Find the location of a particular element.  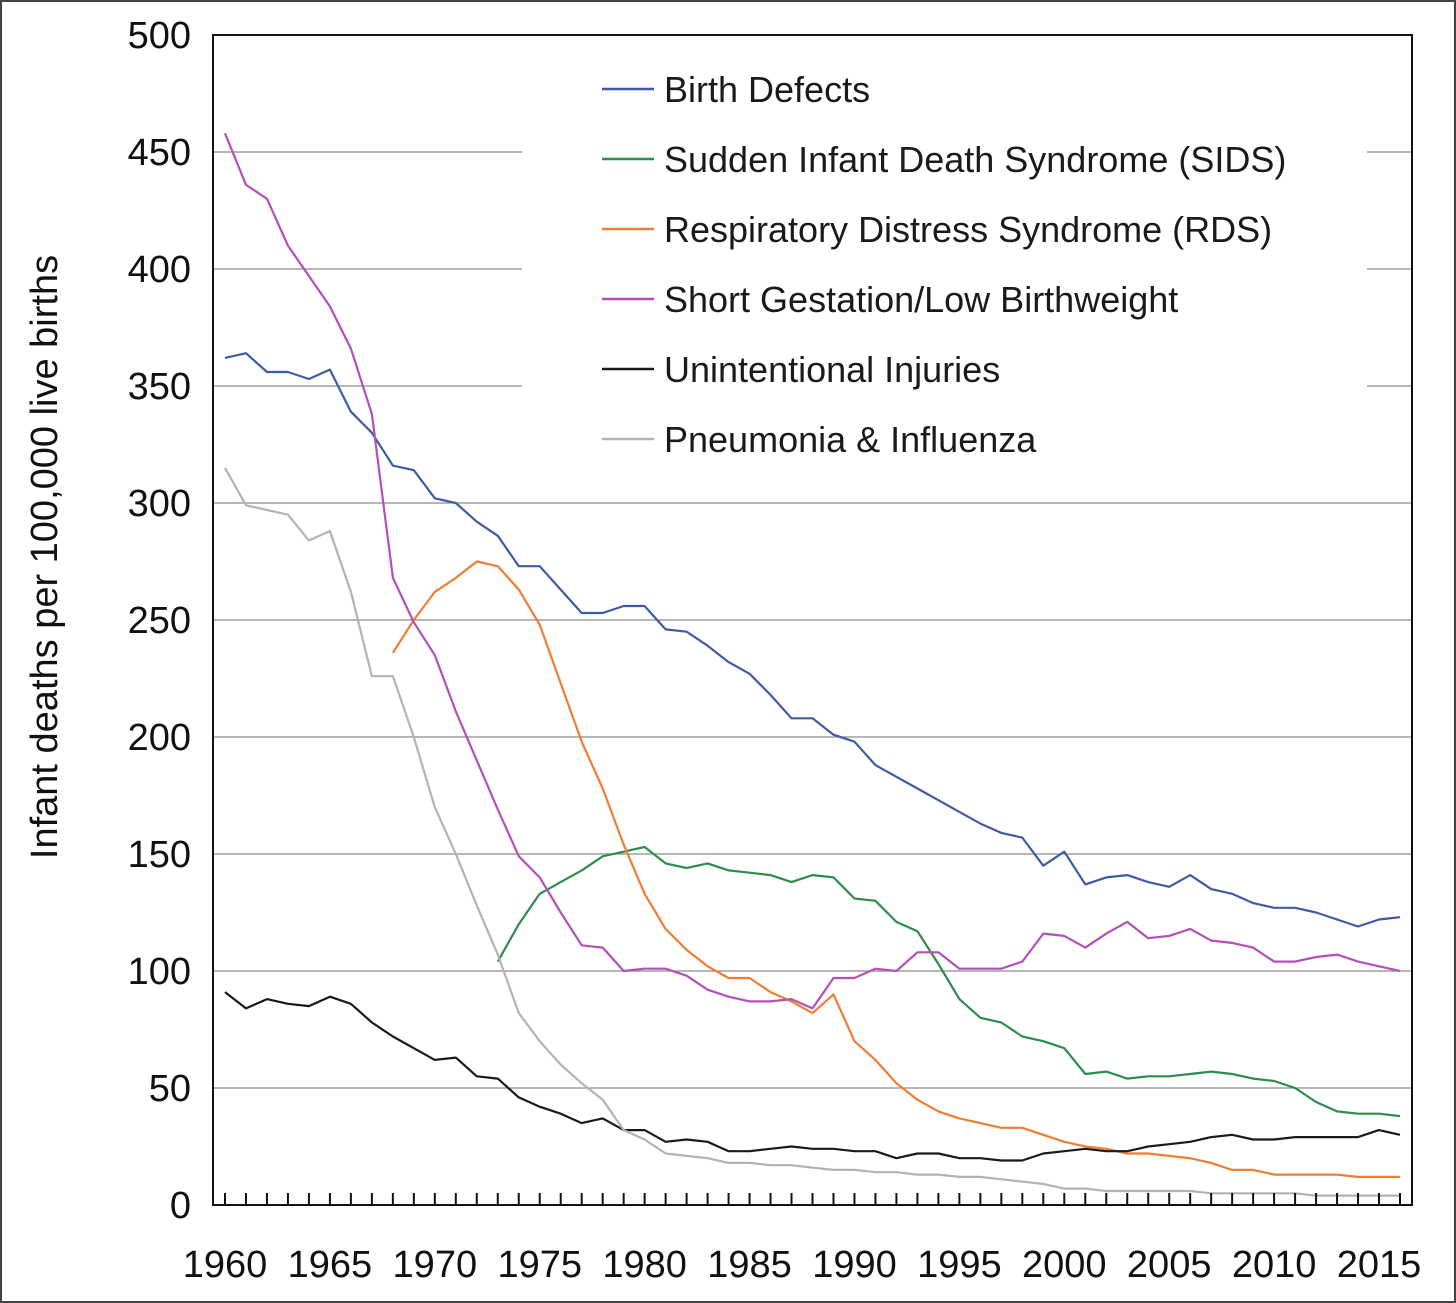

y-axis-title: Infant deaths per 100,000 live births is located at coordinates (45, 557).